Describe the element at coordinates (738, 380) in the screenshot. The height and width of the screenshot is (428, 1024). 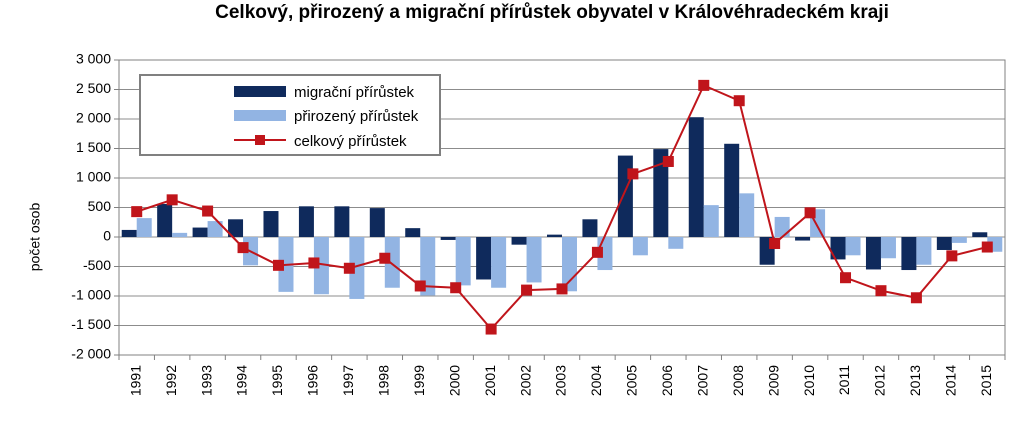
I see `x-tick-label: 2008` at that location.